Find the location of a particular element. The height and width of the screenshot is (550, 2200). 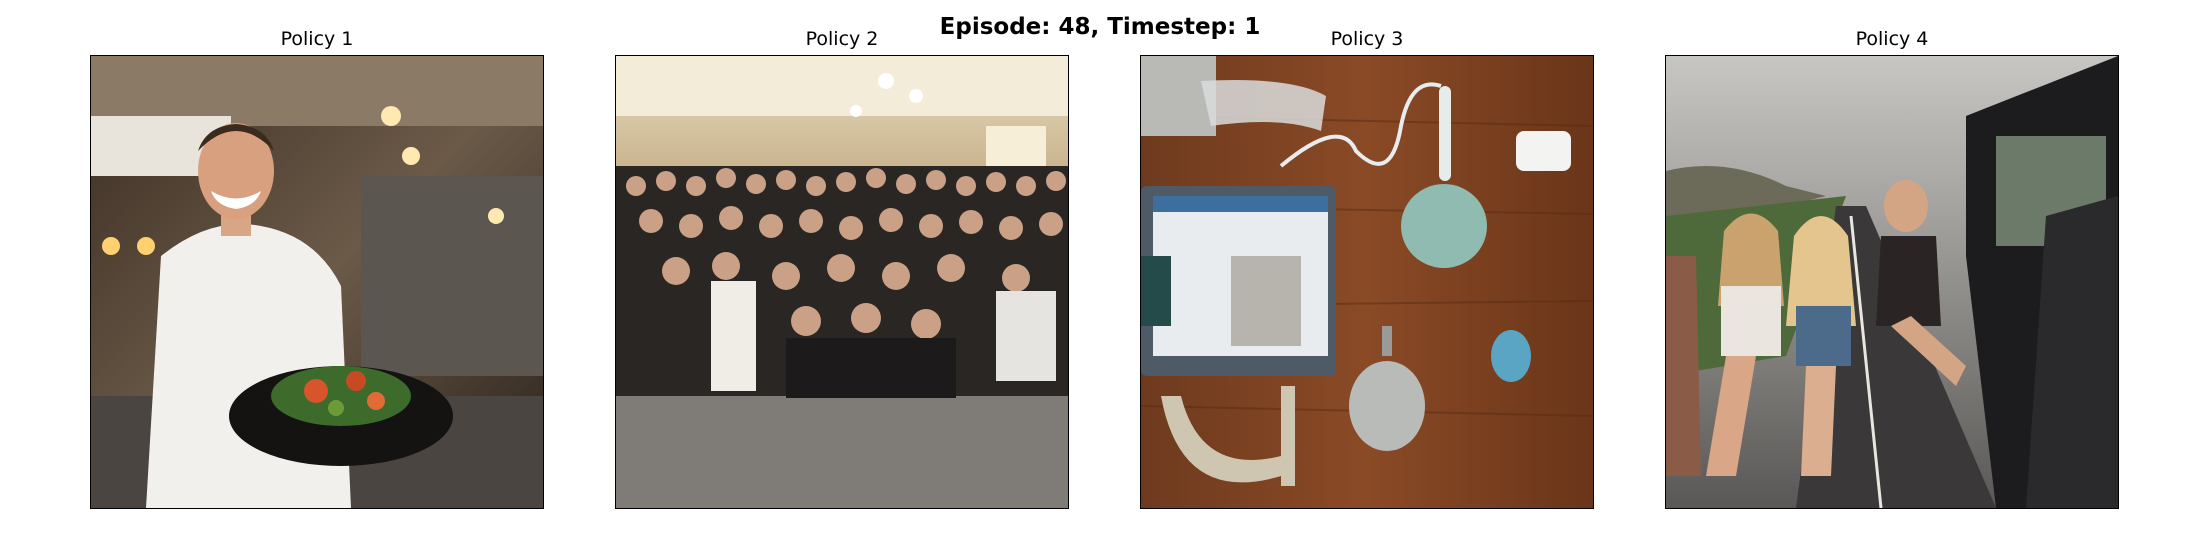

policy-2-title: Policy 2 is located at coordinates (842, 39).